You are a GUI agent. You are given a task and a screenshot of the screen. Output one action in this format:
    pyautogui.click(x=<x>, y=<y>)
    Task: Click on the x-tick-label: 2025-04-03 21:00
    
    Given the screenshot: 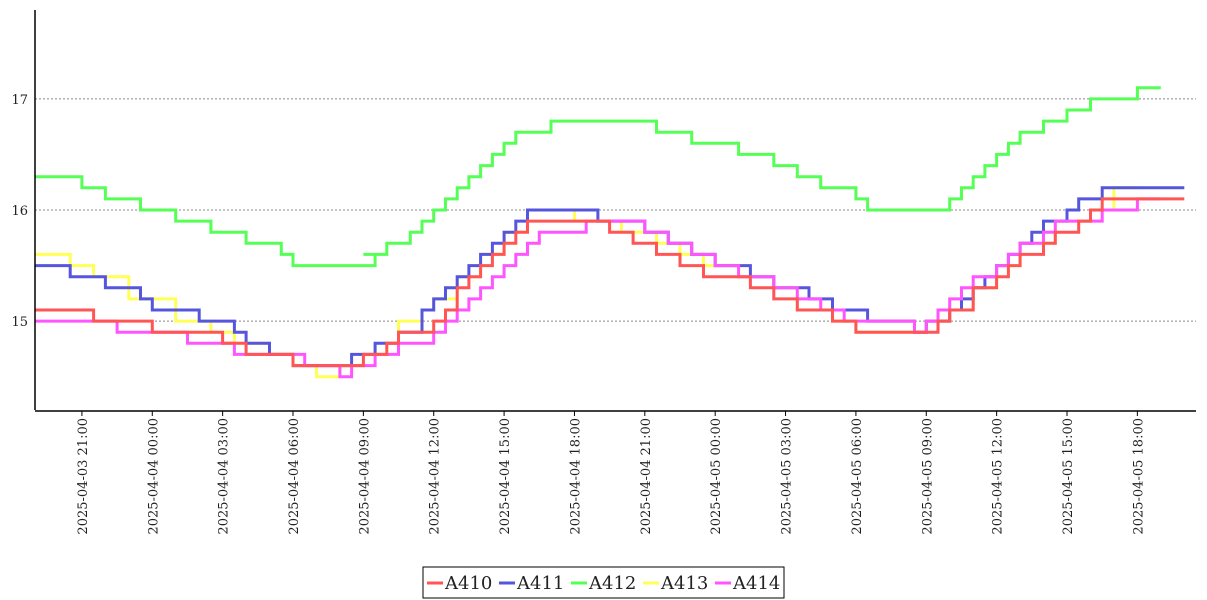 What is the action you would take?
    pyautogui.click(x=83, y=476)
    